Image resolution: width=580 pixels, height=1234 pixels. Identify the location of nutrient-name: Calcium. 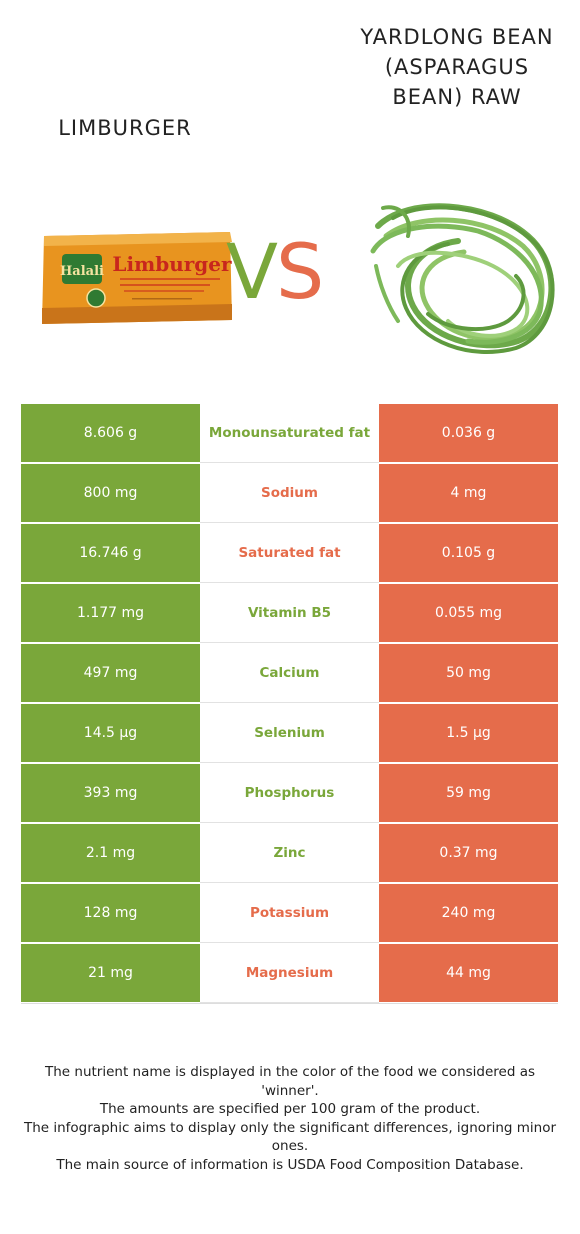
(289, 673).